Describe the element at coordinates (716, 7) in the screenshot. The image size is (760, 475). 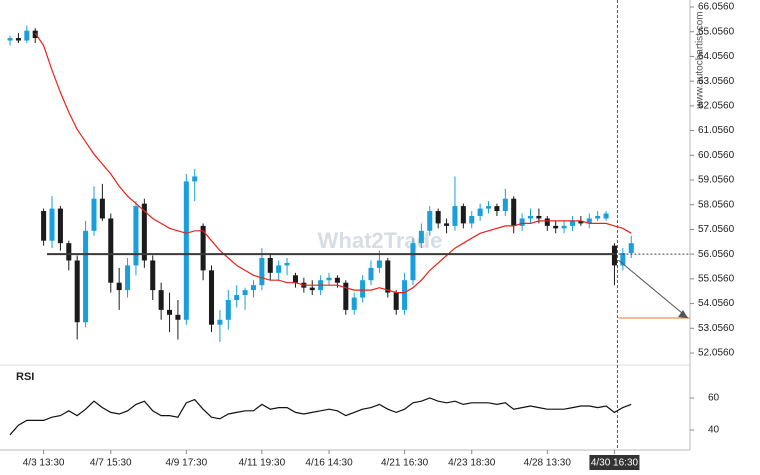
I see `y-tick-label: 66.0560` at that location.